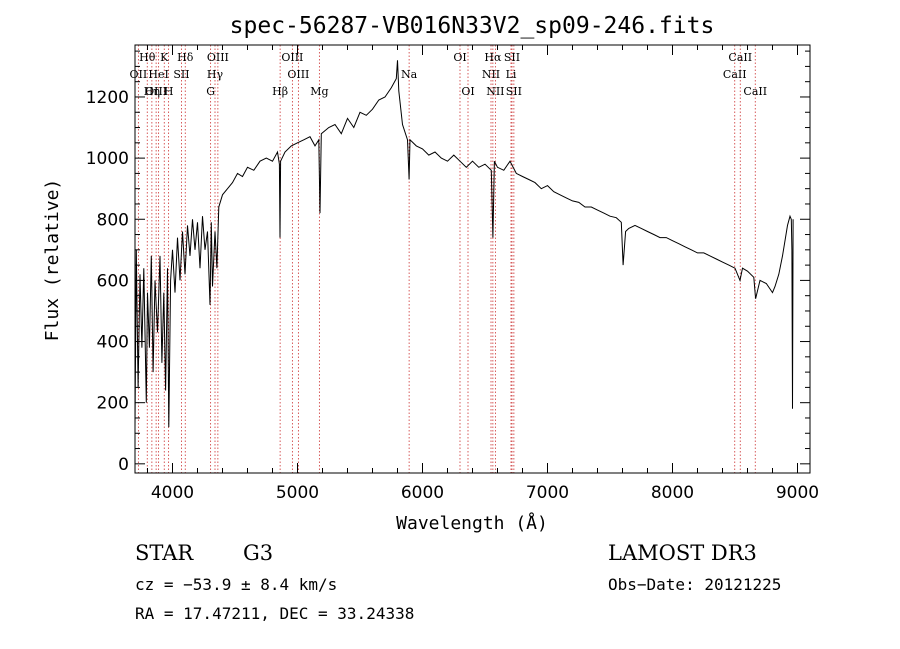 The width and height of the screenshot is (900, 649). What do you see at coordinates (672, 493) in the screenshot?
I see `x-tick-label: 8000` at bounding box center [672, 493].